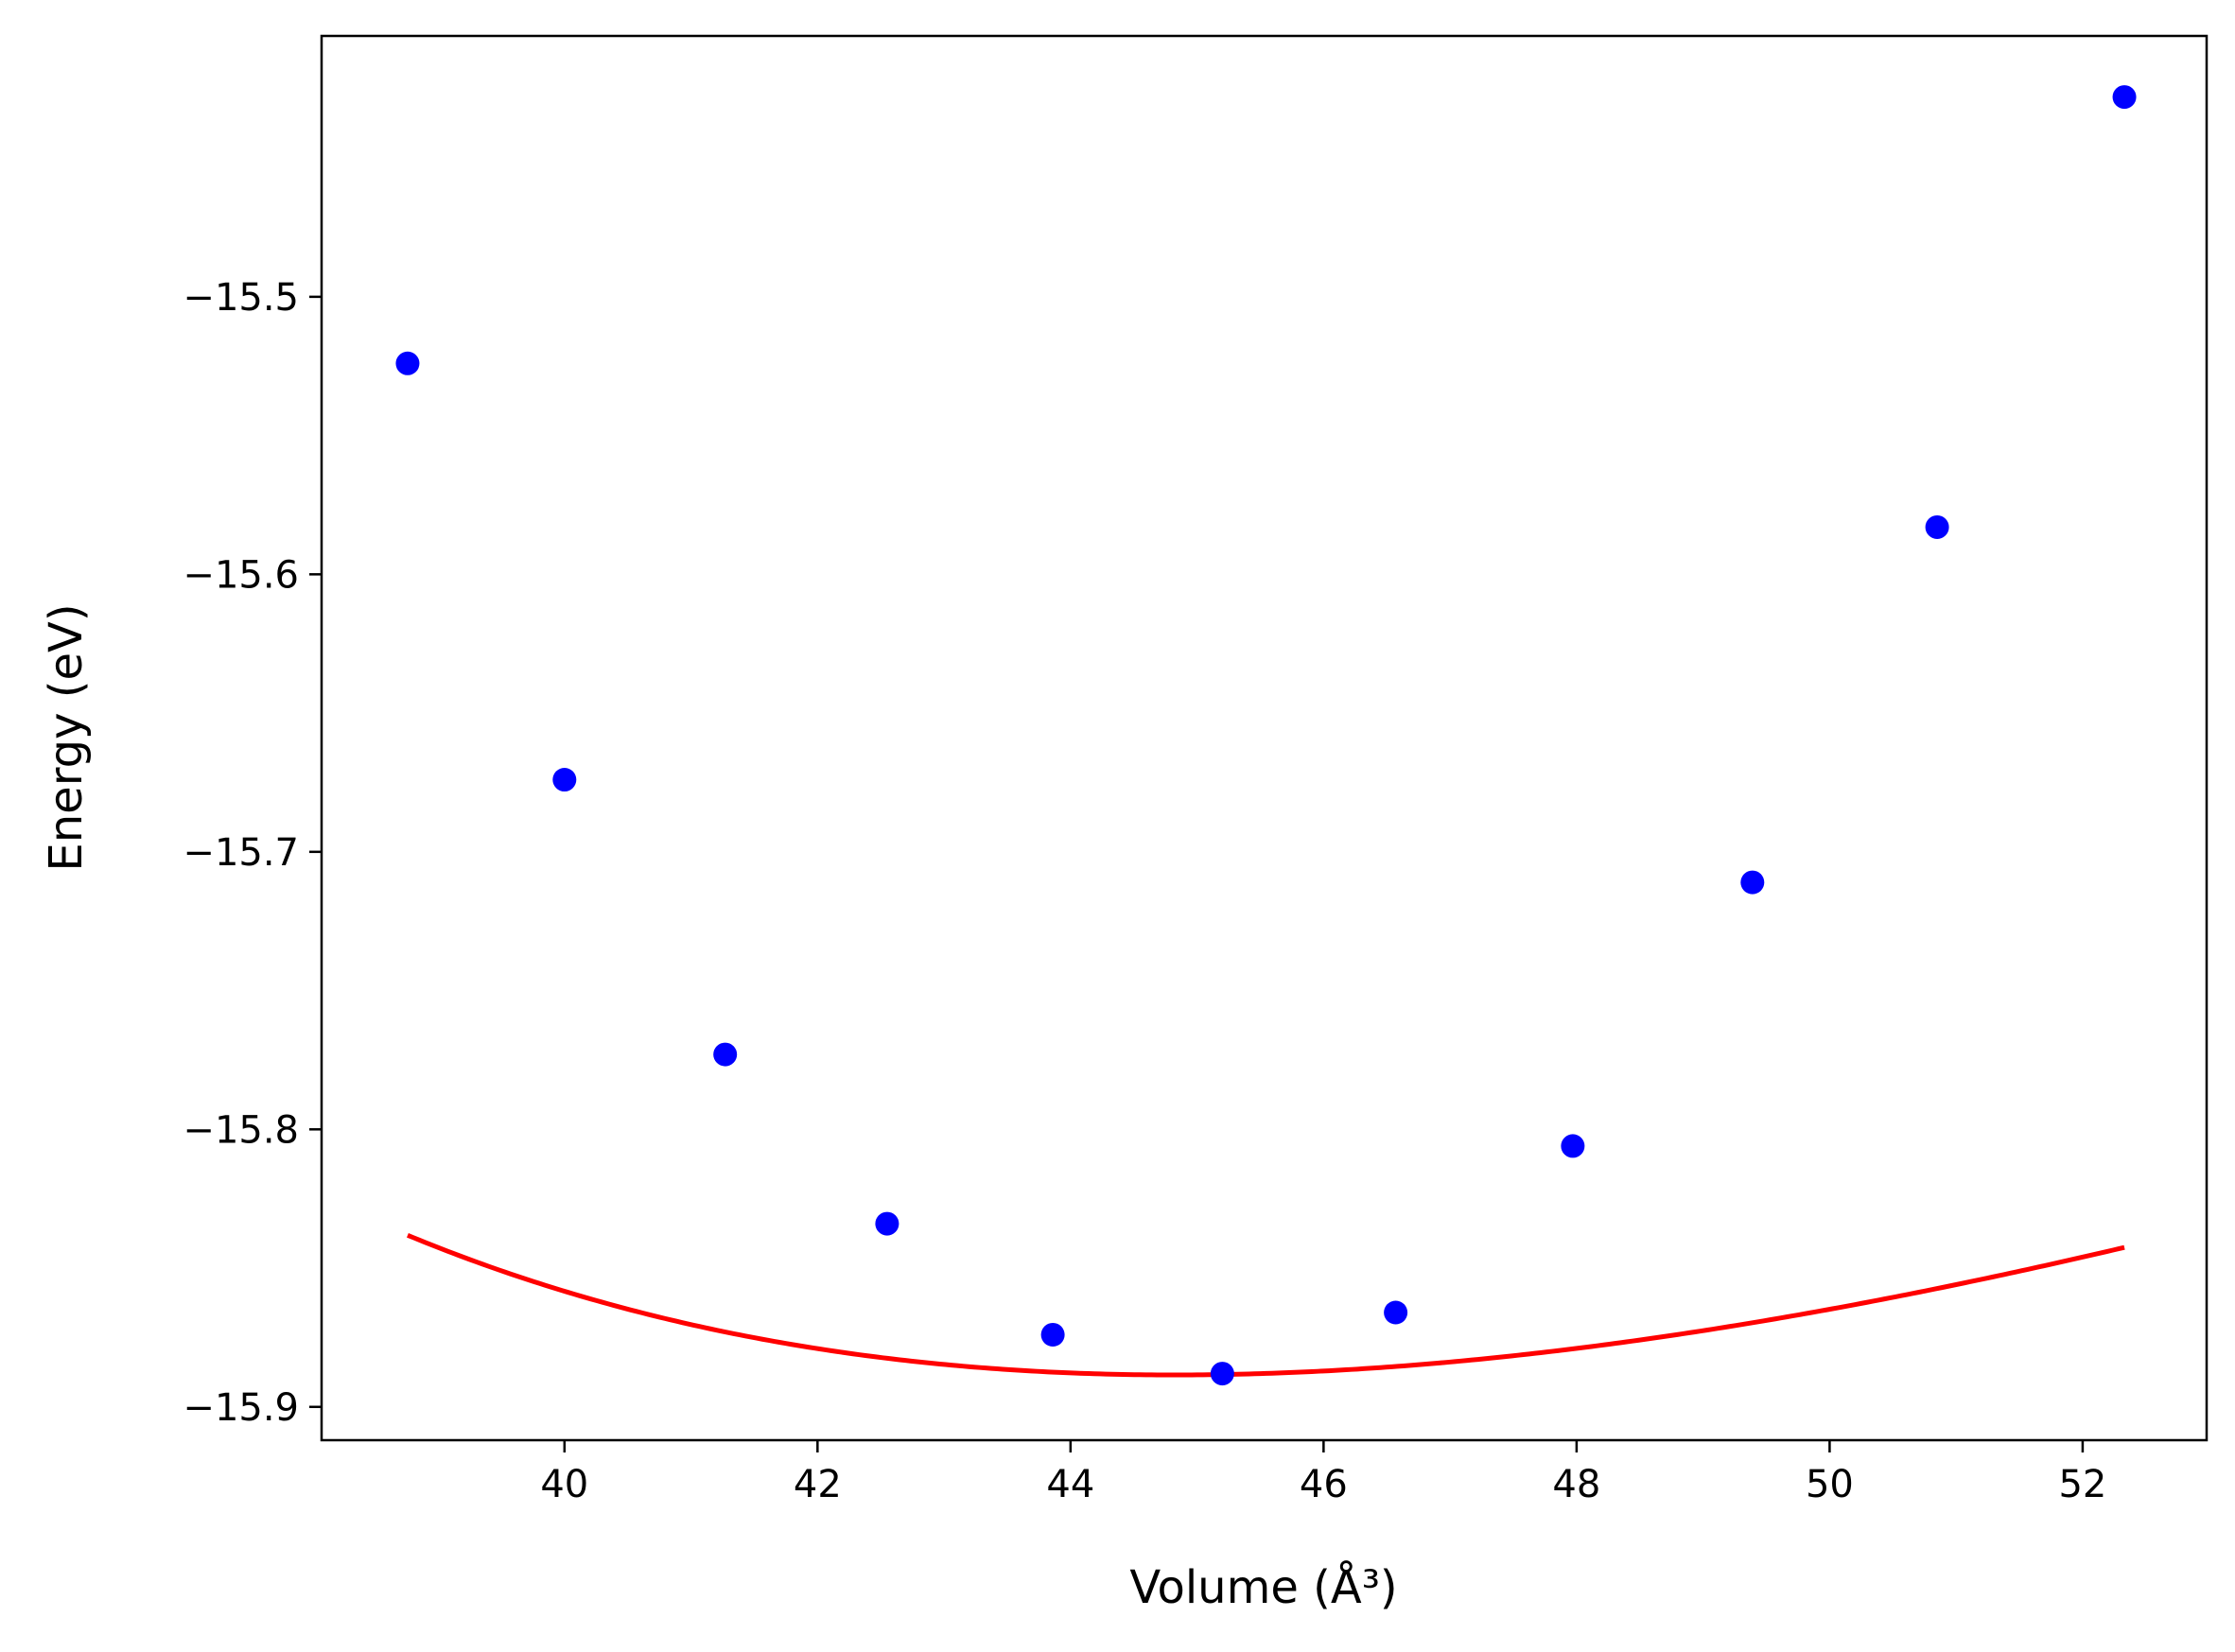 This screenshot has height=1652, width=2235. What do you see at coordinates (66, 737) in the screenshot?
I see `y-axis-label: Energy (eV)` at bounding box center [66, 737].